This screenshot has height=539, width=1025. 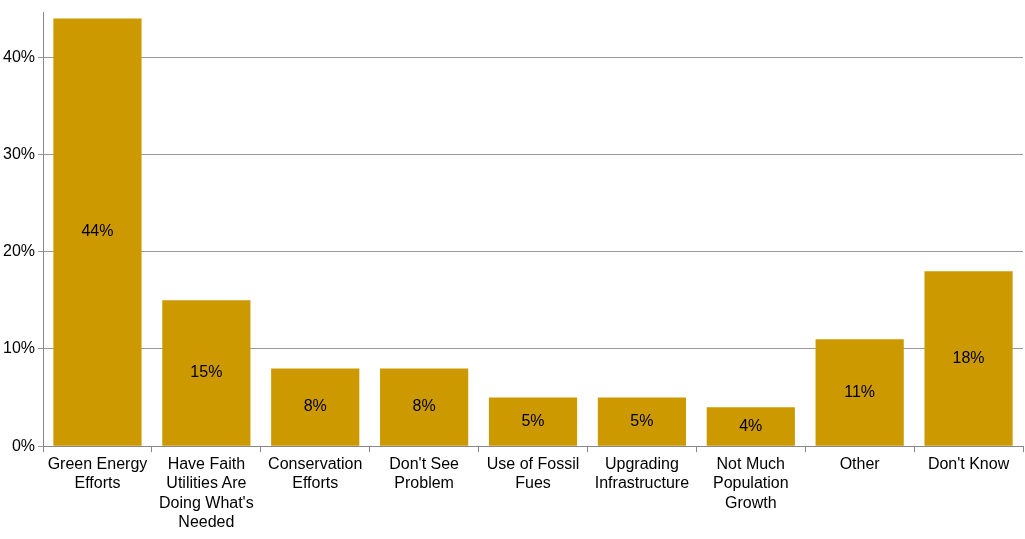 I want to click on data-label: 11%, so click(x=860, y=391).